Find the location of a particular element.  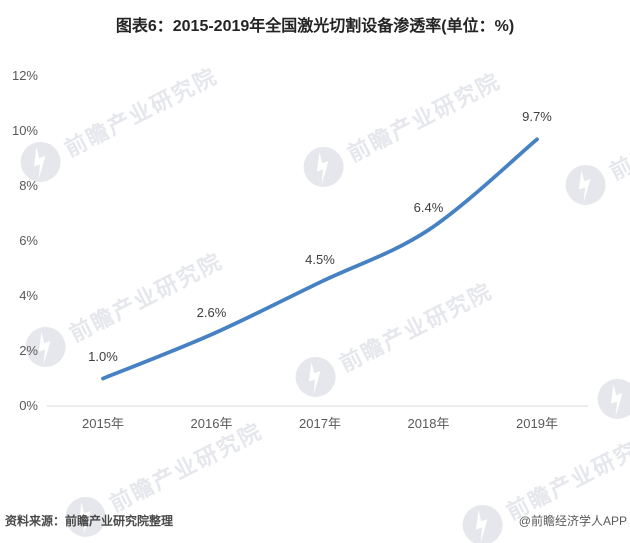

point-label: 1.0% is located at coordinates (103, 356).